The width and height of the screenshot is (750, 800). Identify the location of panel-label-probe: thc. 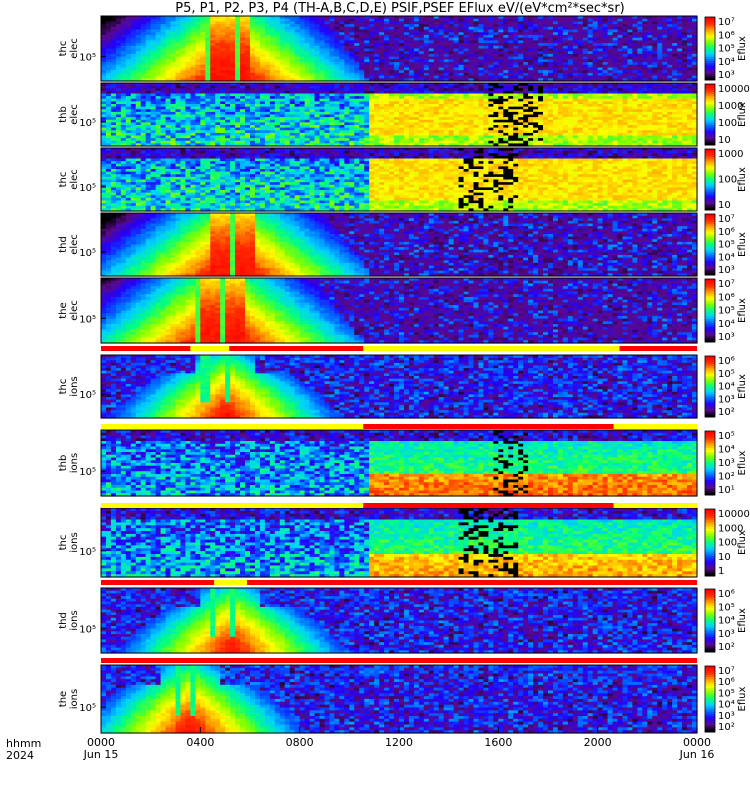
(63, 49).